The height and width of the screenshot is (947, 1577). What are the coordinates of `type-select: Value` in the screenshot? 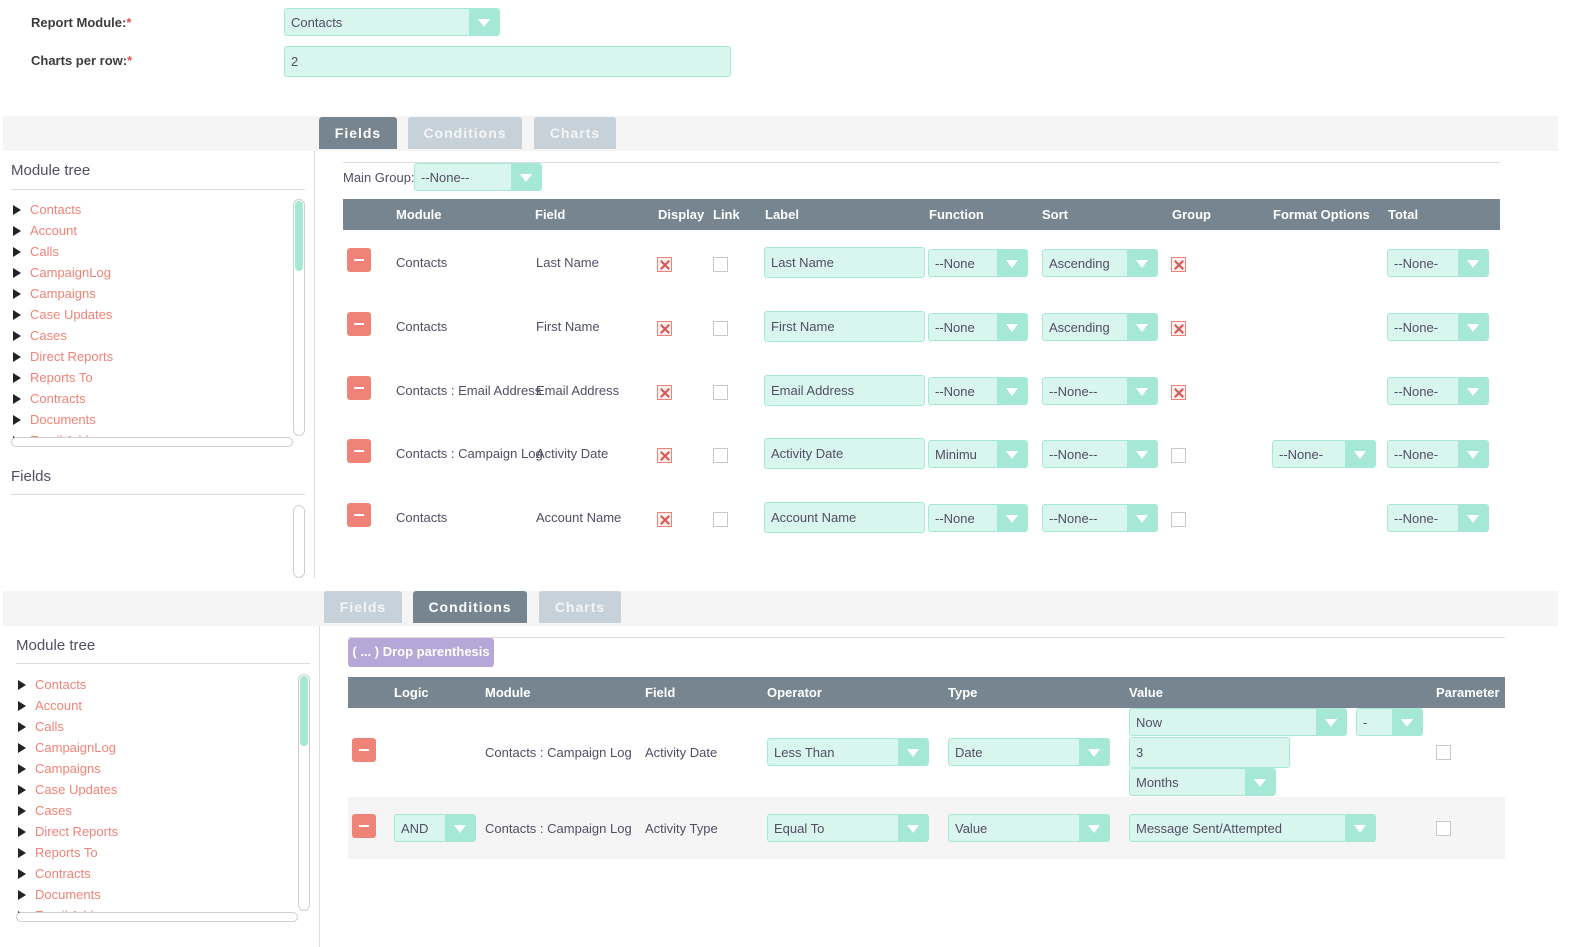 It's located at (1029, 828).